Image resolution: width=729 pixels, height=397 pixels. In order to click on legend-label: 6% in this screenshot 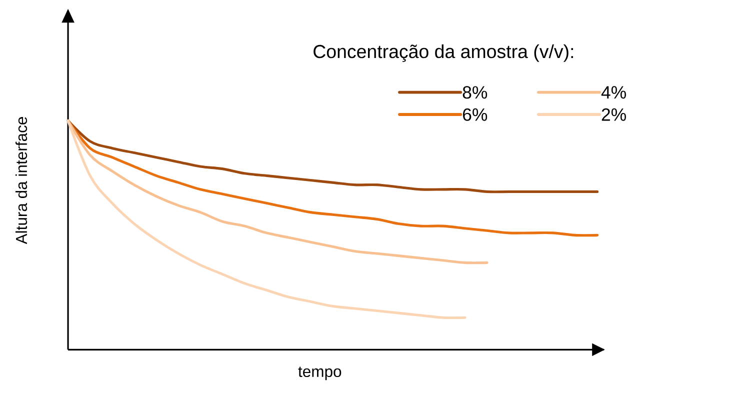, I will do `click(475, 114)`.